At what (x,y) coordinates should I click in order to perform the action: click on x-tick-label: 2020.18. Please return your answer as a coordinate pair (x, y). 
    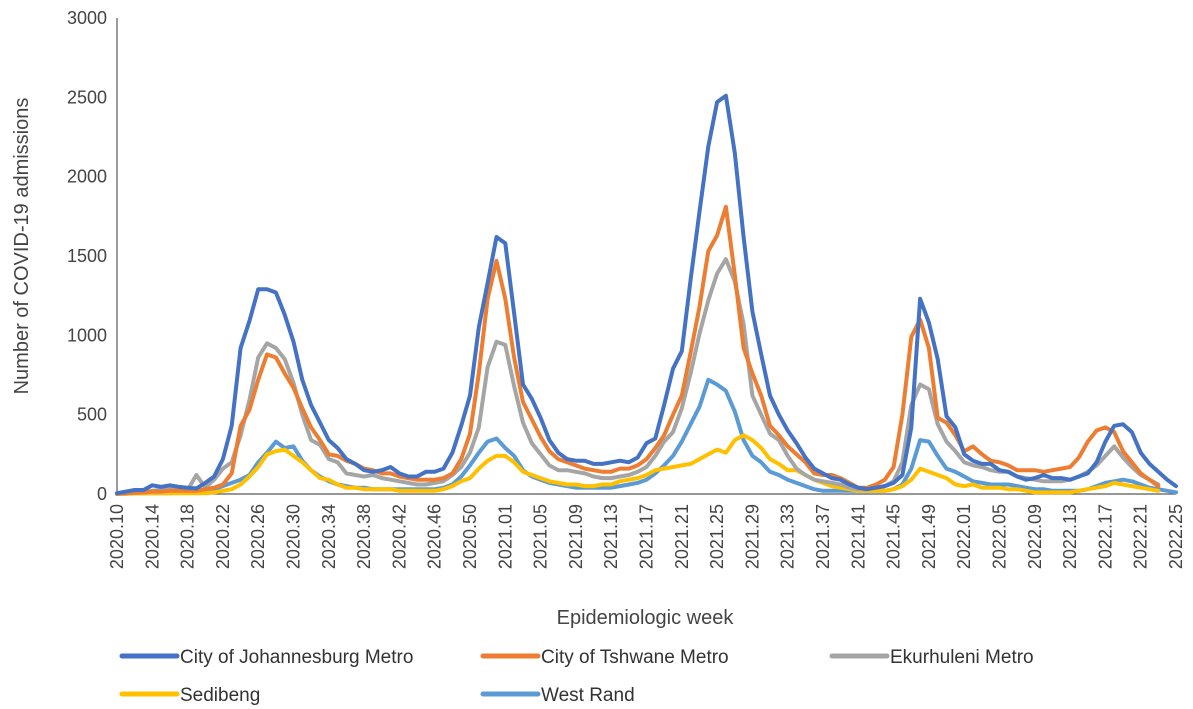
    Looking at the image, I should click on (188, 536).